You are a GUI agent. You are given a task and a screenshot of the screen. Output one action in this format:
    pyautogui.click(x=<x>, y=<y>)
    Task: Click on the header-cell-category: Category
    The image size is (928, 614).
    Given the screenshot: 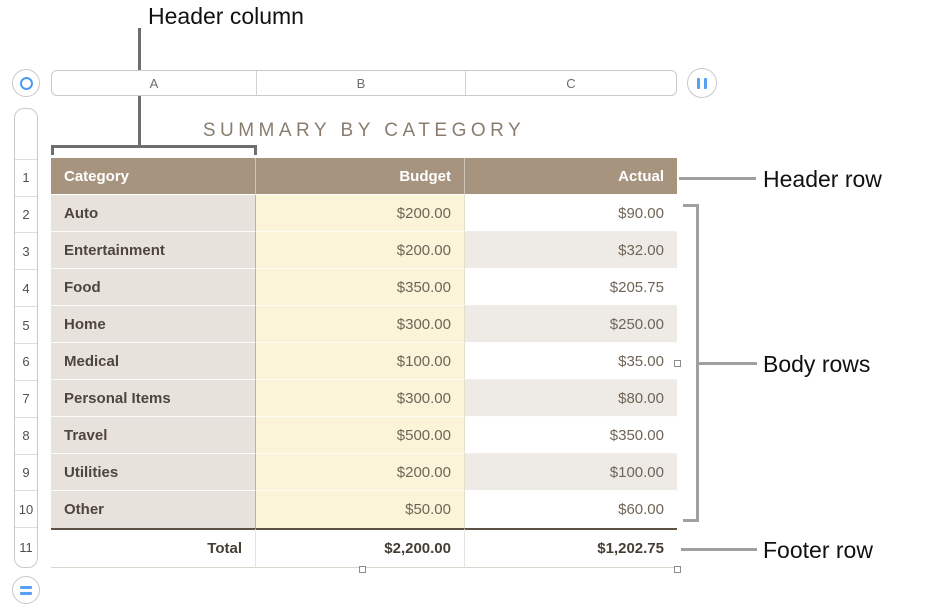 What is the action you would take?
    pyautogui.click(x=153, y=176)
    